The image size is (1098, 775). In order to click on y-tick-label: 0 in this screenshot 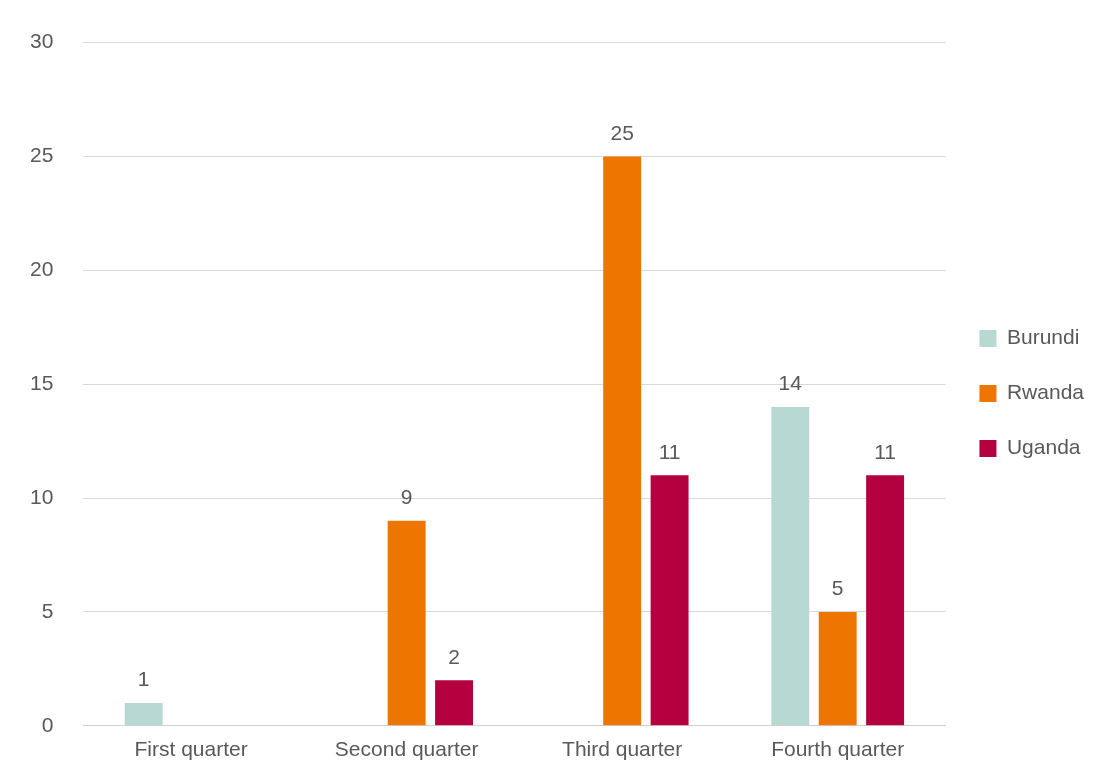, I will do `click(47, 724)`.